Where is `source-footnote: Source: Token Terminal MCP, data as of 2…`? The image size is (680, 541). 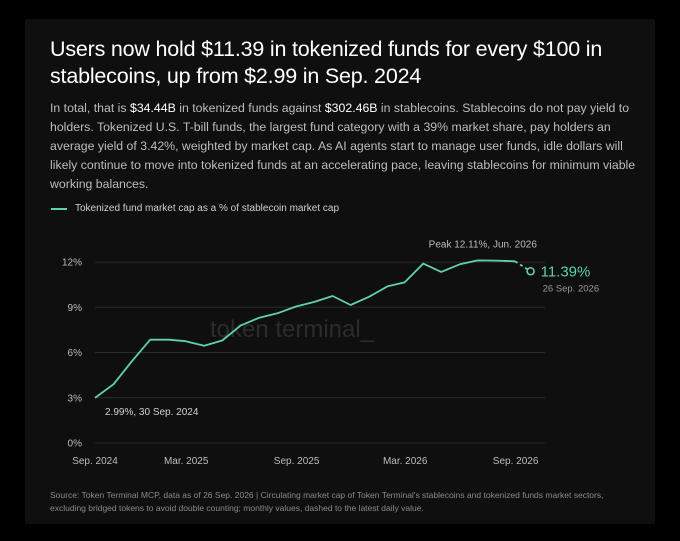
source-footnote: Source: Token Terminal MCP, data as of 2… is located at coordinates (327, 501).